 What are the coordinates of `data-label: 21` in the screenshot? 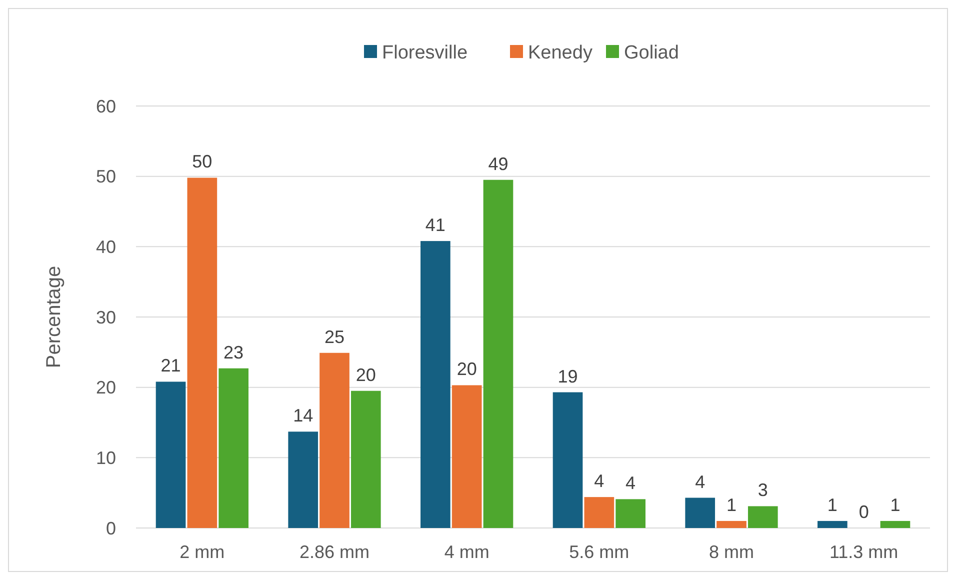 It's located at (170, 366).